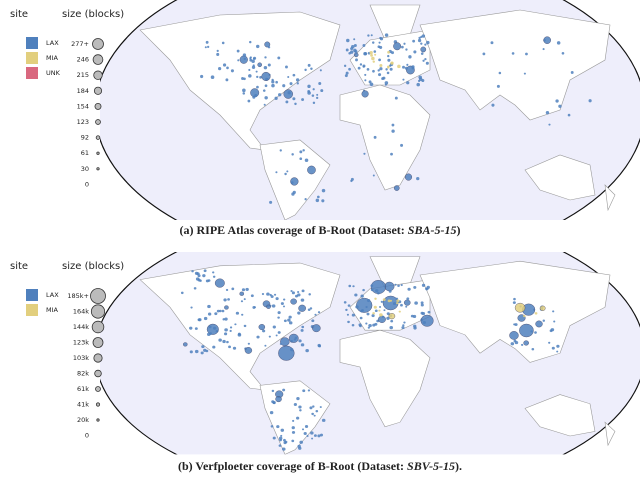 This screenshot has height=494, width=640. Describe the element at coordinates (83, 122) in the screenshot. I see `legend-size-label: 123` at that location.